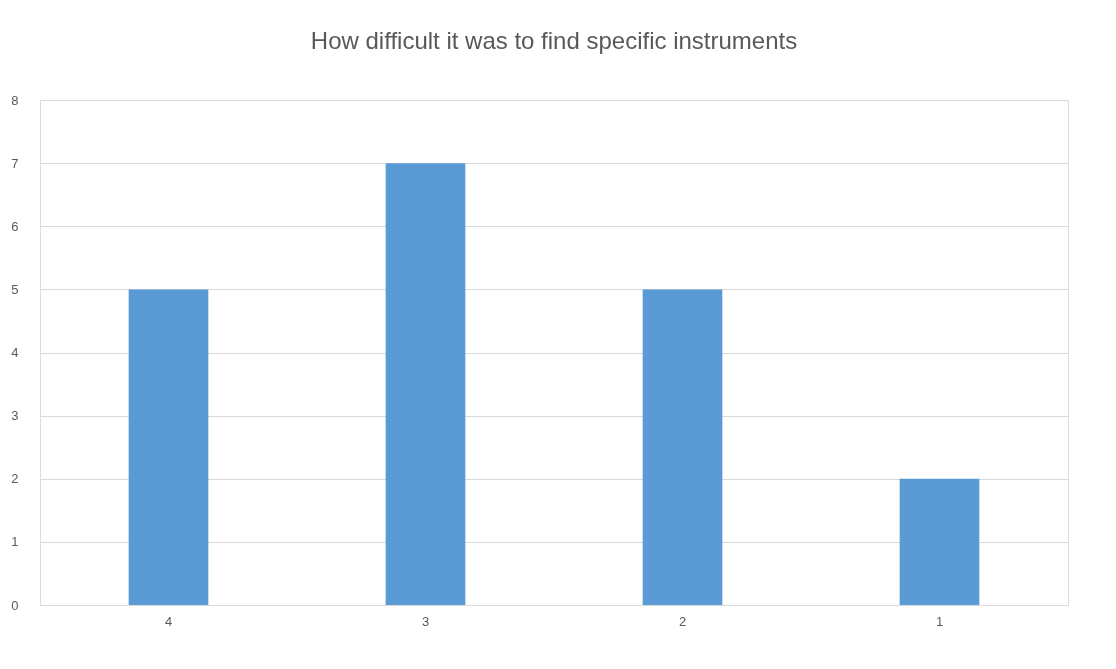  Describe the element at coordinates (15, 289) in the screenshot. I see `y-tick-label: 5` at that location.